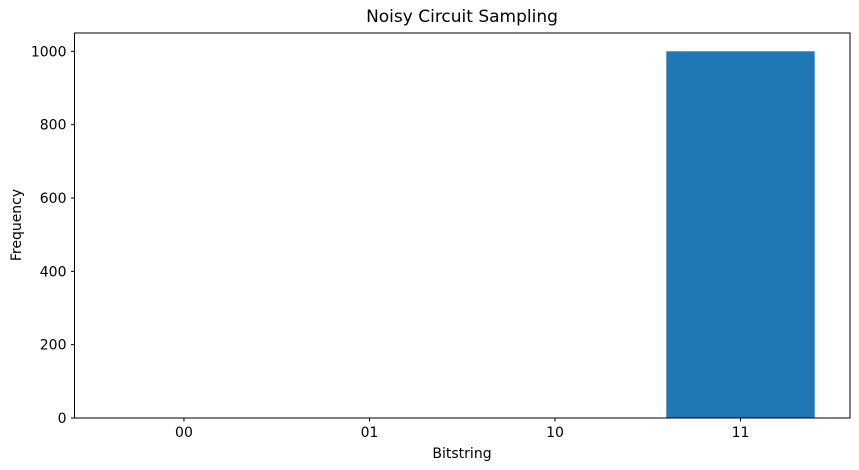 The image size is (859, 470). I want to click on bars-group, so click(740, 235).